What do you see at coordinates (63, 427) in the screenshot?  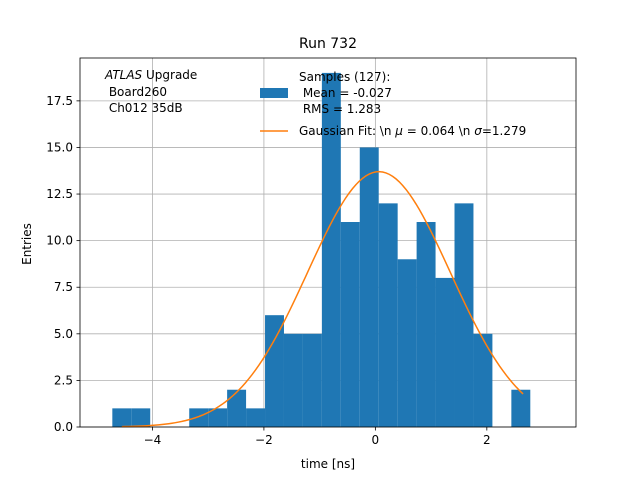 I see `y-tick-label: 0.0` at bounding box center [63, 427].